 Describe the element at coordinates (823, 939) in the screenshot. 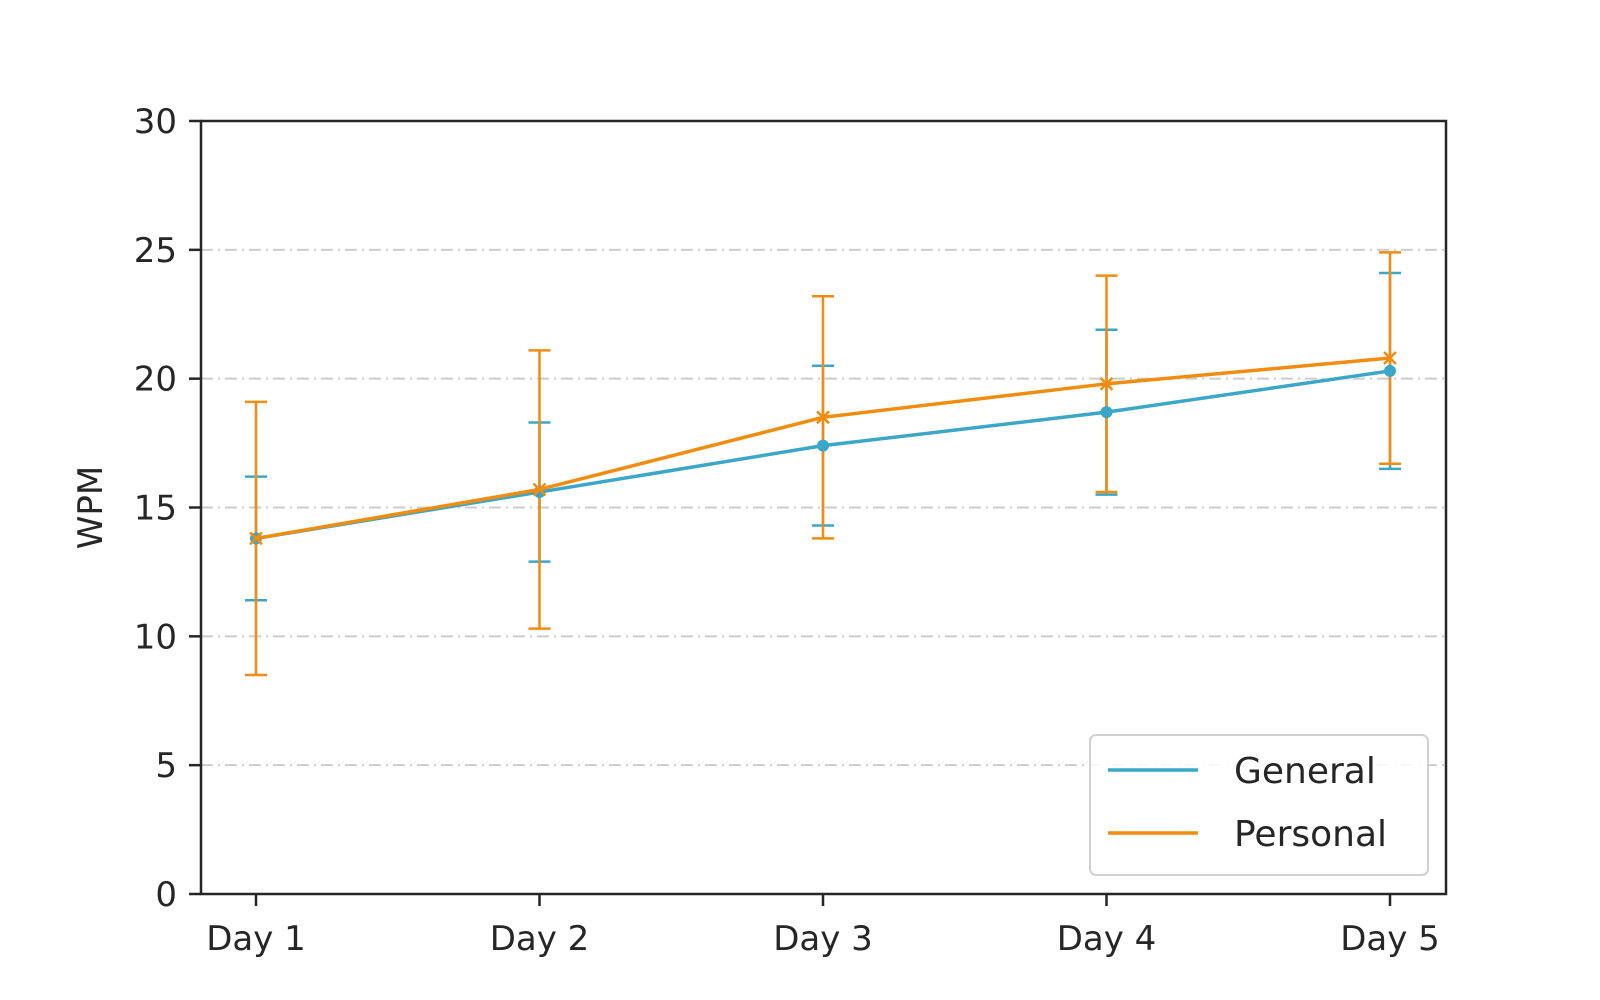

I see `x-tick-label: Day 3` at that location.